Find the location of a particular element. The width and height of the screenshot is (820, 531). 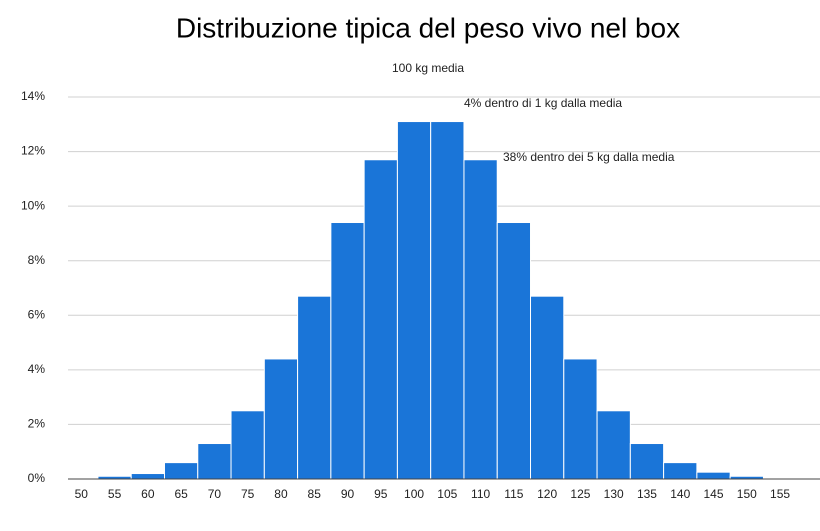

x-tick-label: 130 is located at coordinates (614, 494).